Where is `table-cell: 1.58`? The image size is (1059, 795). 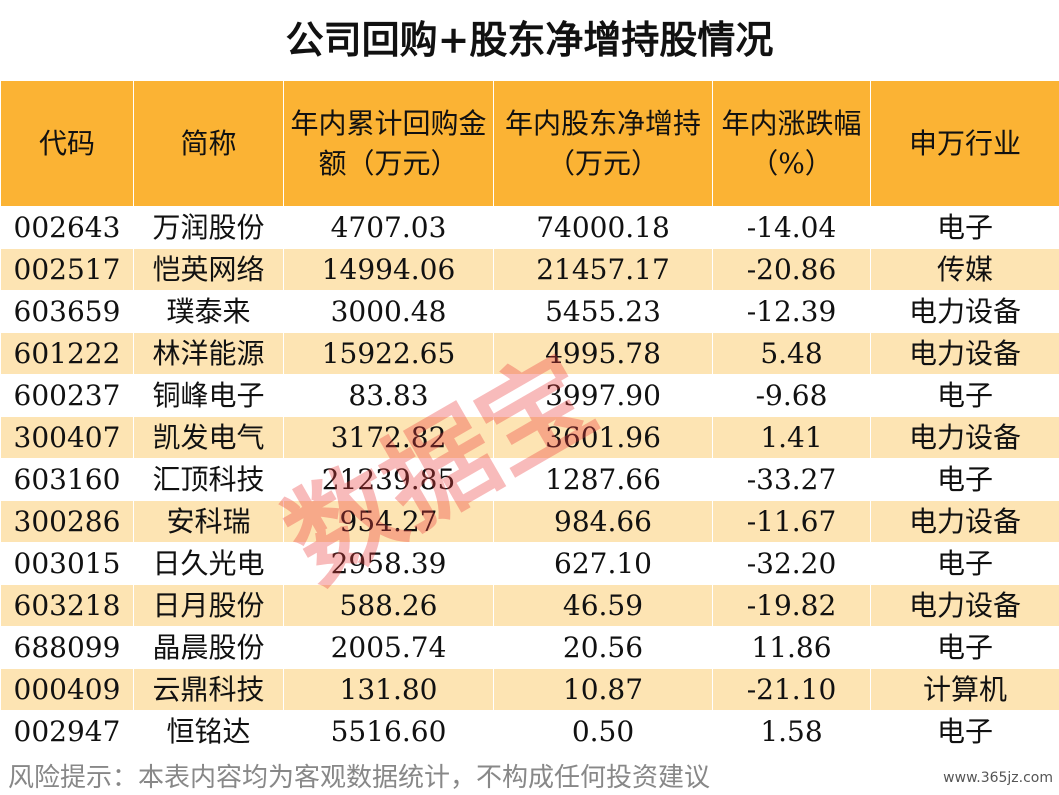
table-cell: 1.58 is located at coordinates (791, 731).